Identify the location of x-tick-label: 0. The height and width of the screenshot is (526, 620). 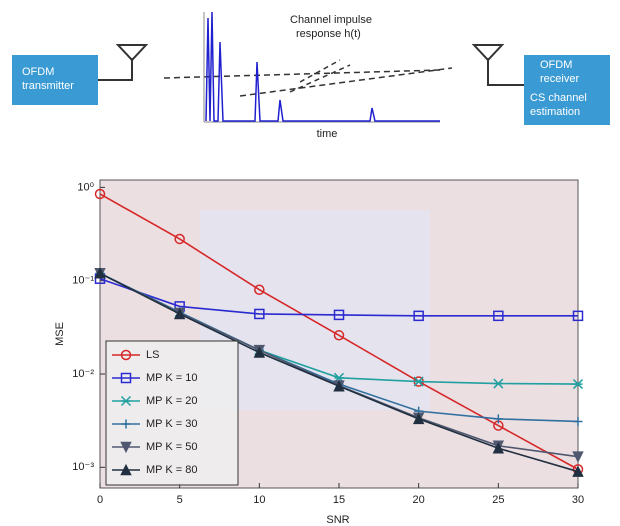
(100, 500).